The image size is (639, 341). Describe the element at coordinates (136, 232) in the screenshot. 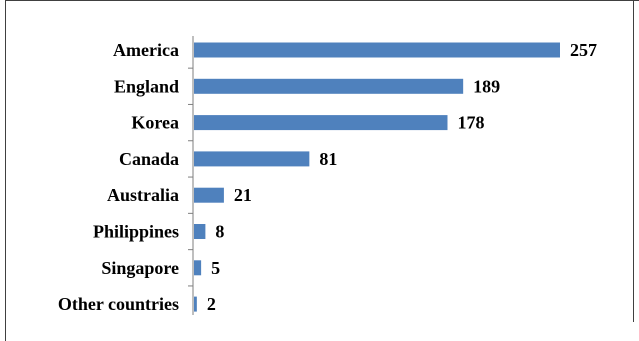

I see `category-label: Philippines` at that location.